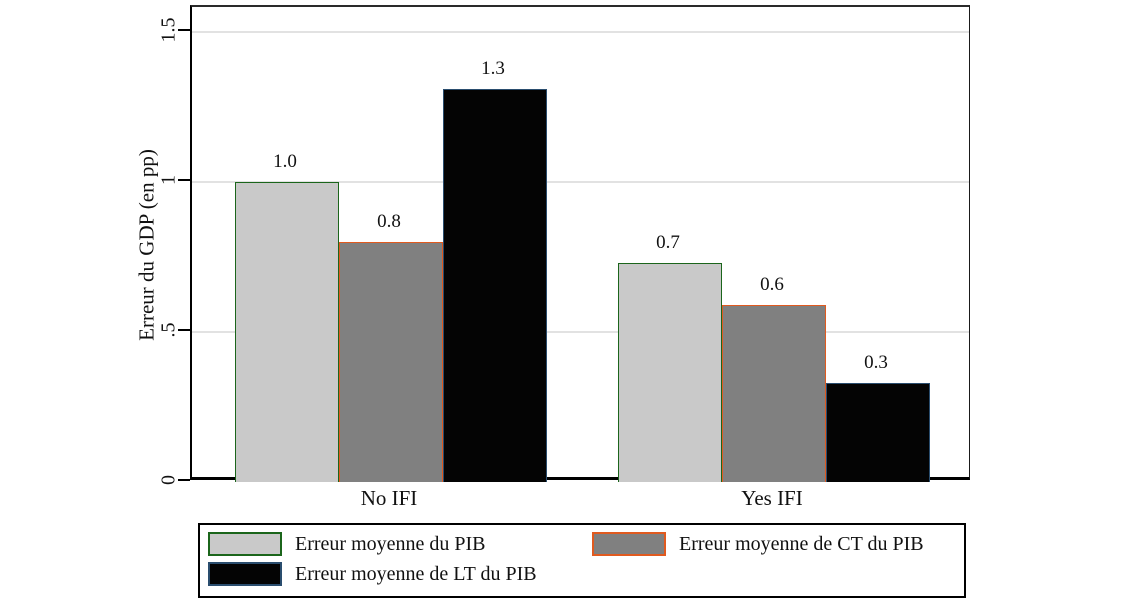  What do you see at coordinates (416, 573) in the screenshot?
I see `legend-label: Erreur moyenne de LT du PIB` at bounding box center [416, 573].